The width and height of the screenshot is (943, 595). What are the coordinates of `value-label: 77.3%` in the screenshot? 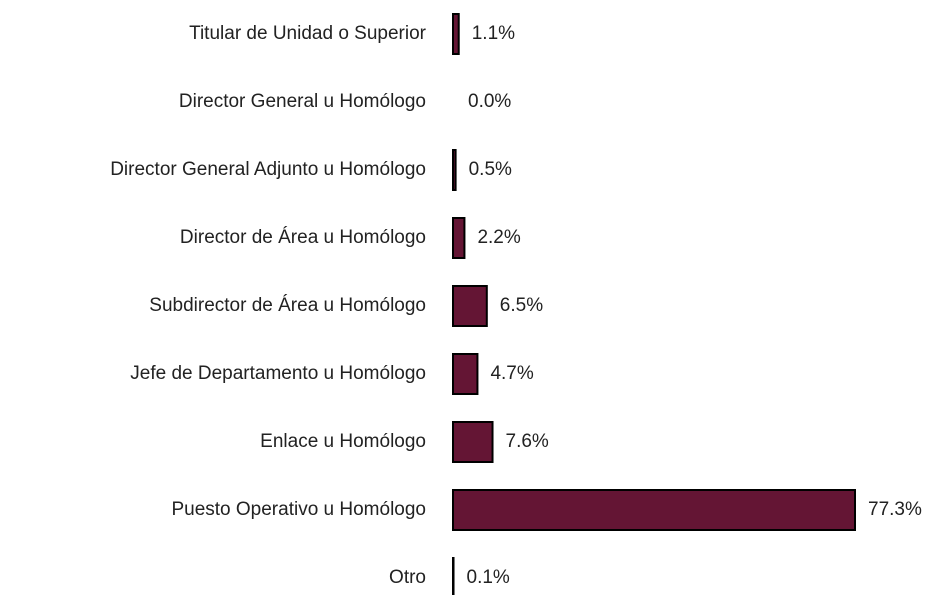 It's located at (895, 509).